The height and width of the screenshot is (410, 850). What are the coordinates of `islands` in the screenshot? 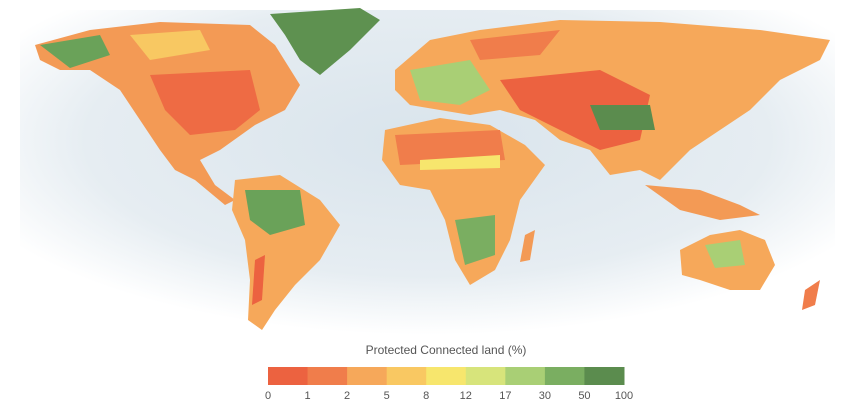 It's located at (702, 202).